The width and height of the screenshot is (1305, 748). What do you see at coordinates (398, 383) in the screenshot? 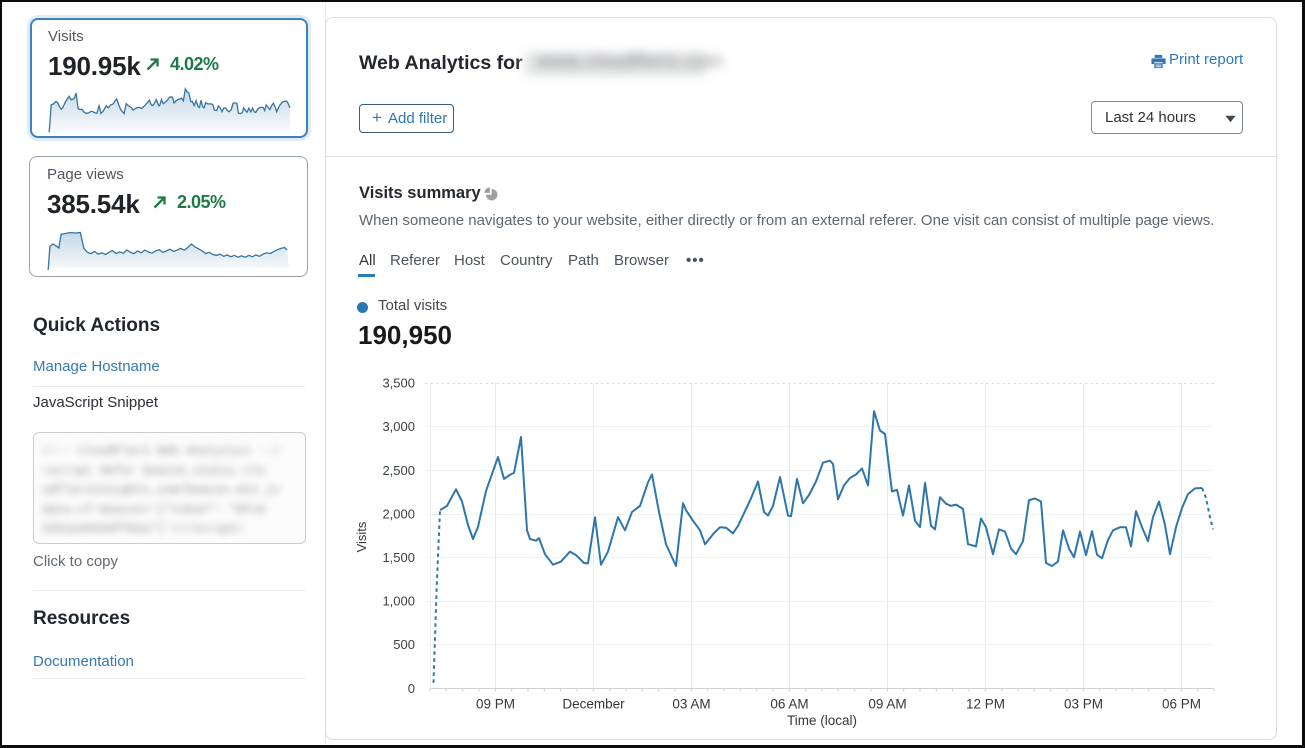
I see `svg-text: 3,500` at bounding box center [398, 383].